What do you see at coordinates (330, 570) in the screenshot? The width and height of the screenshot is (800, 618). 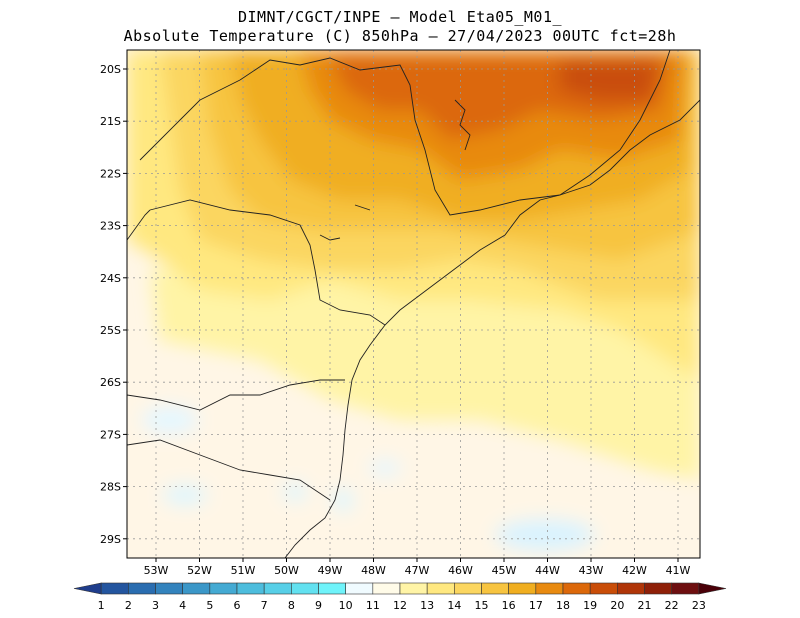 I see `lon-label-49W: 49W` at bounding box center [330, 570].